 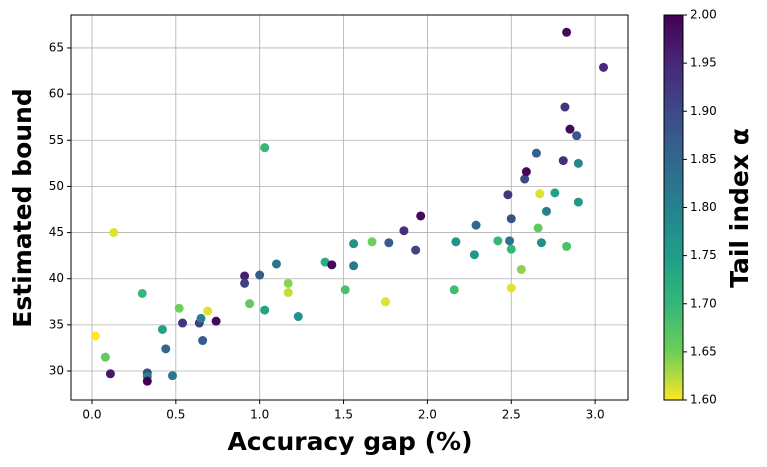 I want to click on colorbar-tick-label: 1.75, so click(x=703, y=255).